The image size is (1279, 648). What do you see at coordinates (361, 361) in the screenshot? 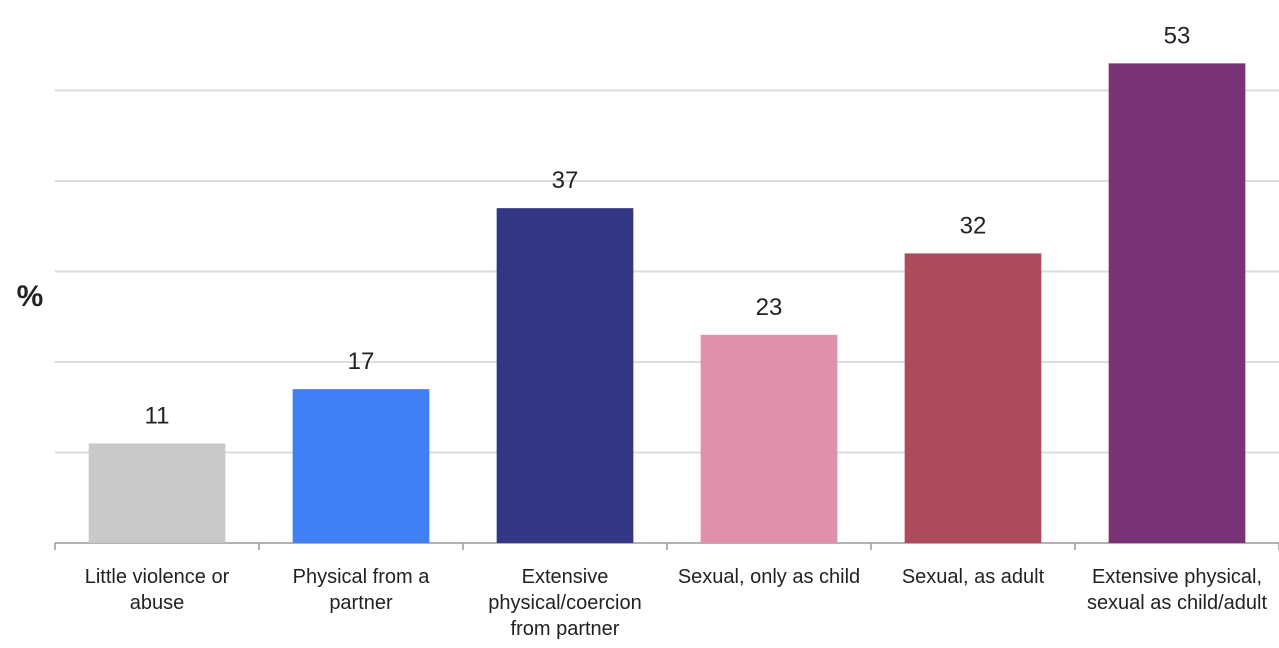
I see `value-label: 17` at bounding box center [361, 361].